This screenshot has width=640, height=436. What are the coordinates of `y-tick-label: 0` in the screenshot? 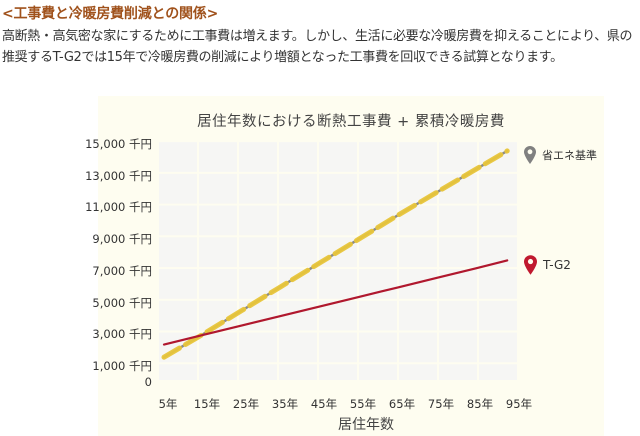 It's located at (148, 382).